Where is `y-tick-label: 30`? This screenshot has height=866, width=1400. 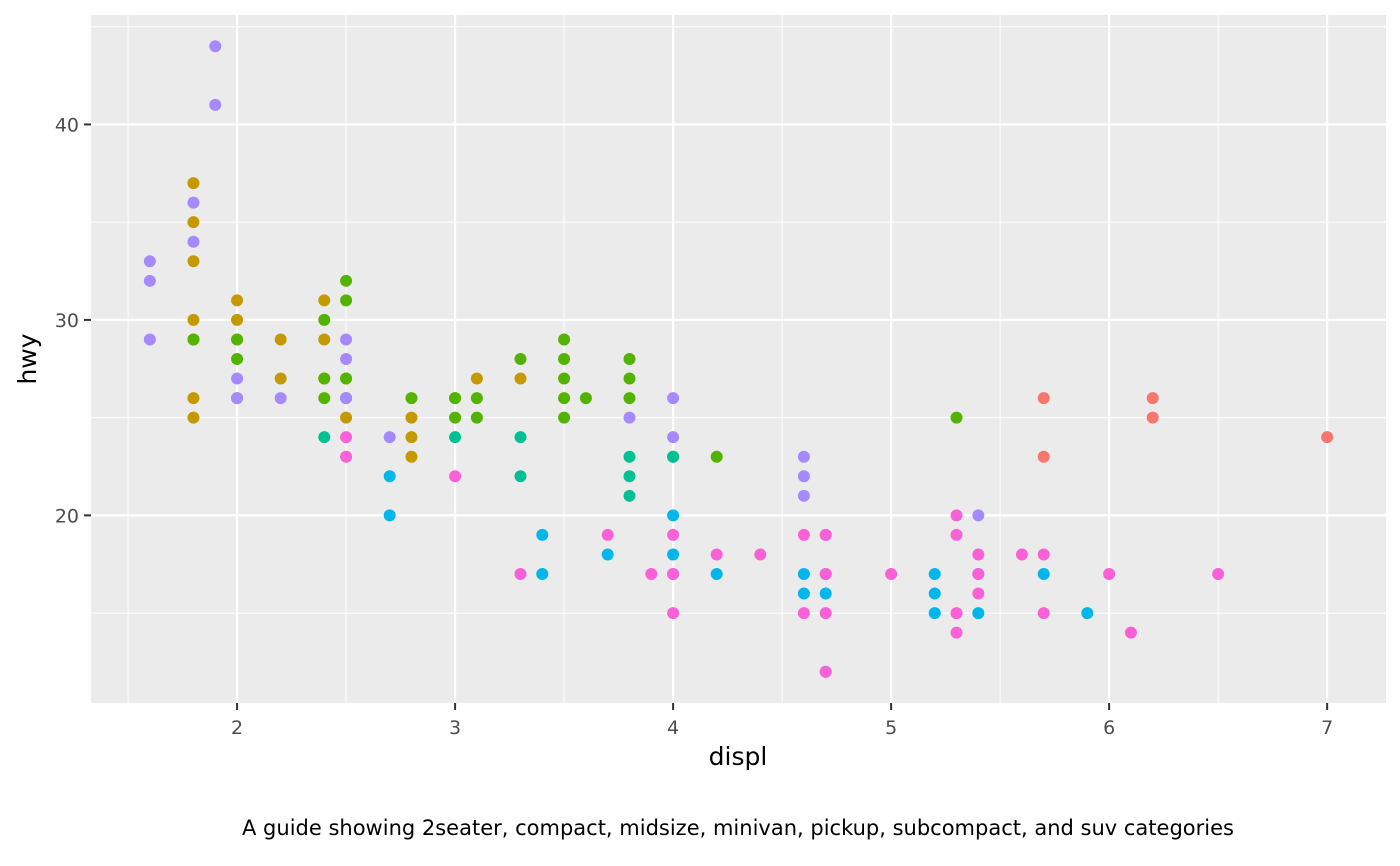 y-tick-label: 30 is located at coordinates (67, 321).